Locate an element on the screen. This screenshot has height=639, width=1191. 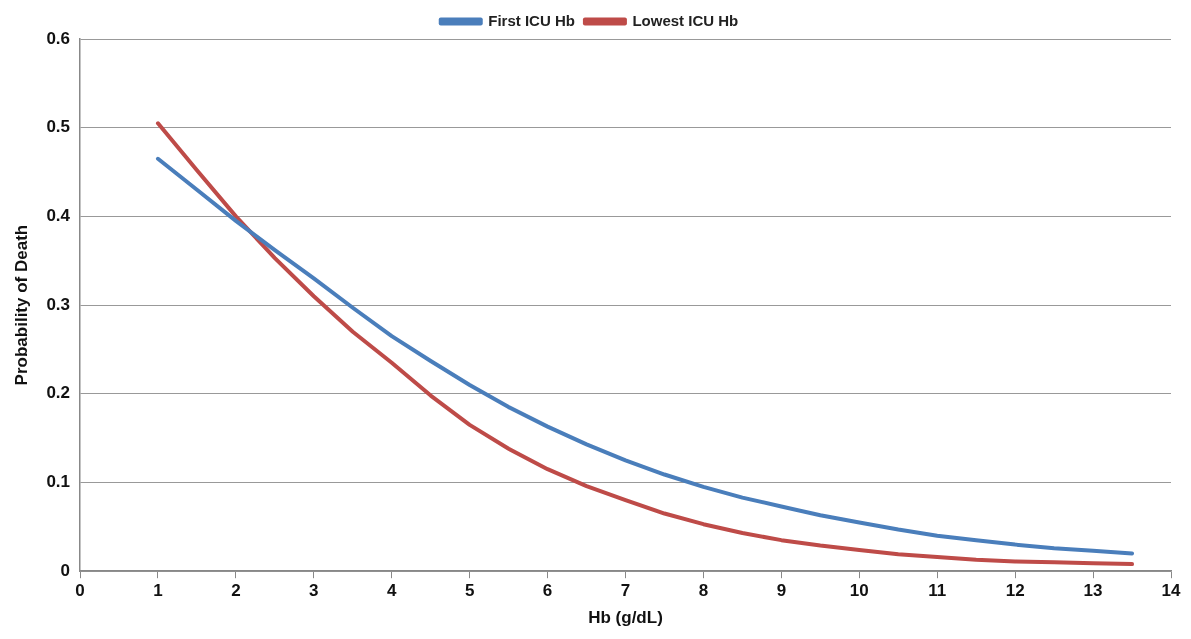
y-tick-label: 0.6 is located at coordinates (58, 38).